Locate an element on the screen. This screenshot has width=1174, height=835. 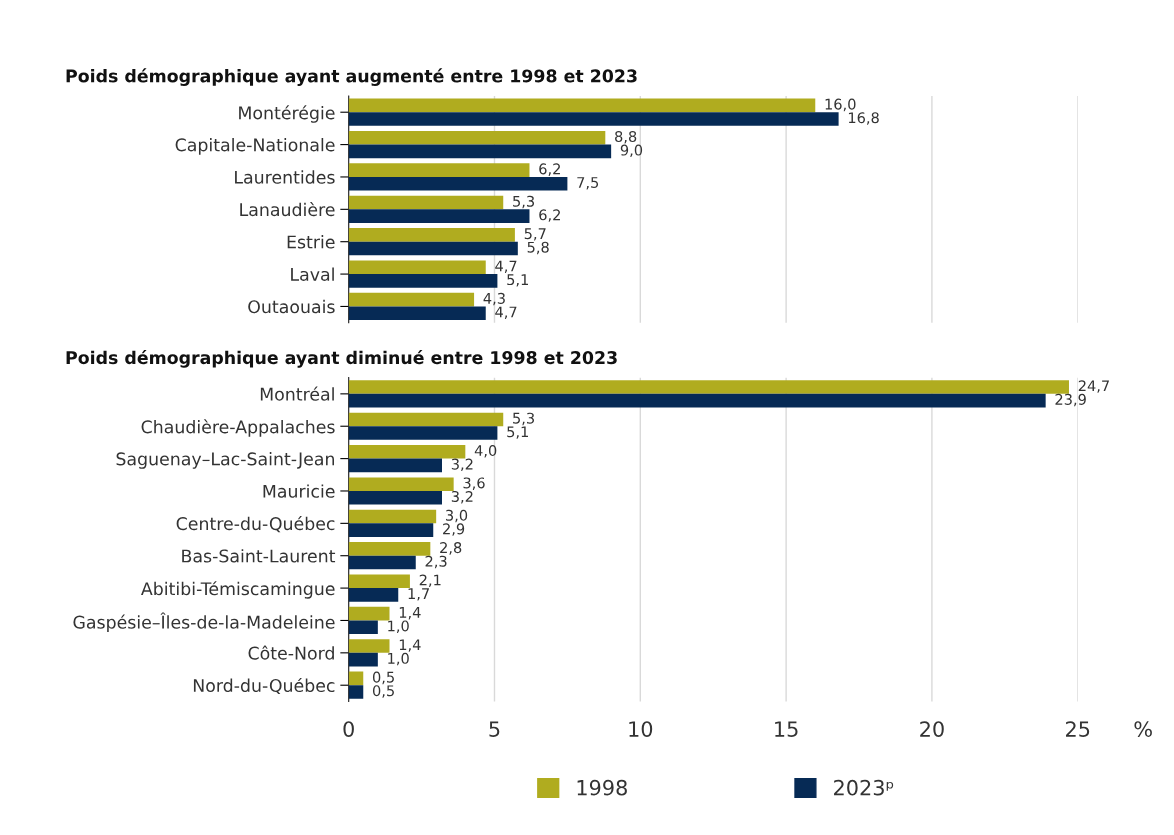
y-tick-label: Gaspésie–Îles-de-la-Madeleine is located at coordinates (204, 622).